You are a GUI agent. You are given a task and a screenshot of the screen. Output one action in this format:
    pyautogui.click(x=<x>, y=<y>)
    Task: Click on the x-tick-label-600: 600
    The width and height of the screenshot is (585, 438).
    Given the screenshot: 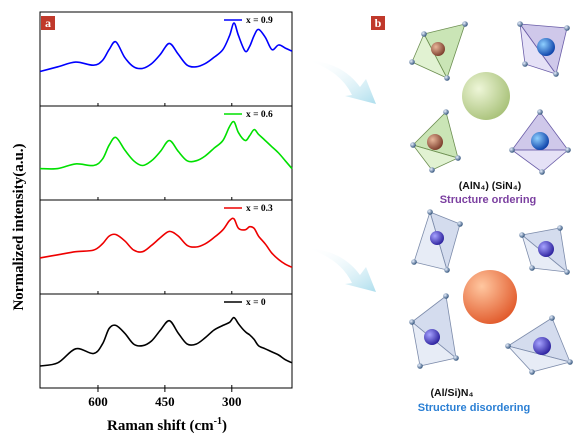 What is the action you would take?
    pyautogui.click(x=98, y=401)
    